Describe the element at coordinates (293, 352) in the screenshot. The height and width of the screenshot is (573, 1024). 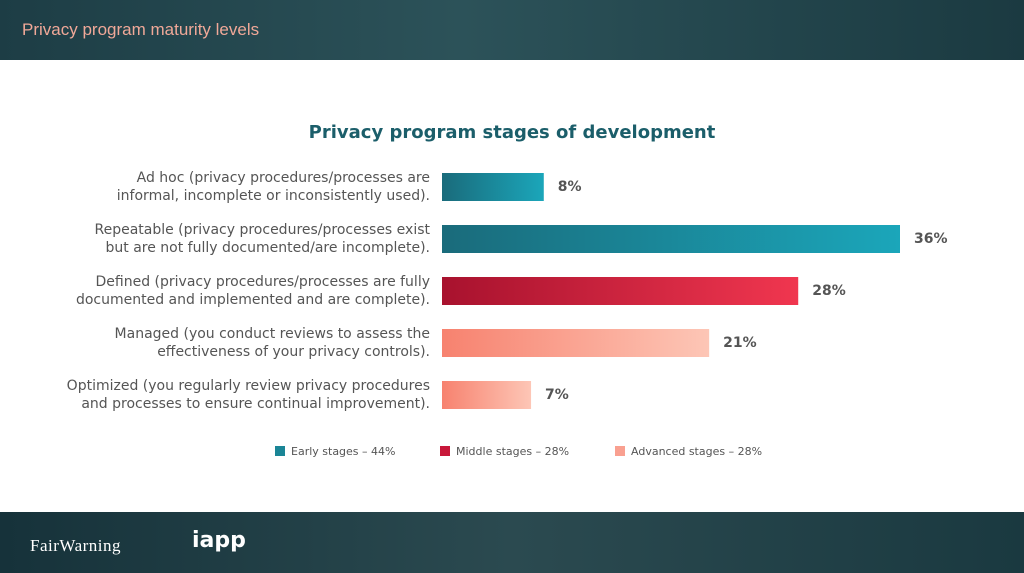
I see `category-line: effectiveness of your privacy controls).` at that location.